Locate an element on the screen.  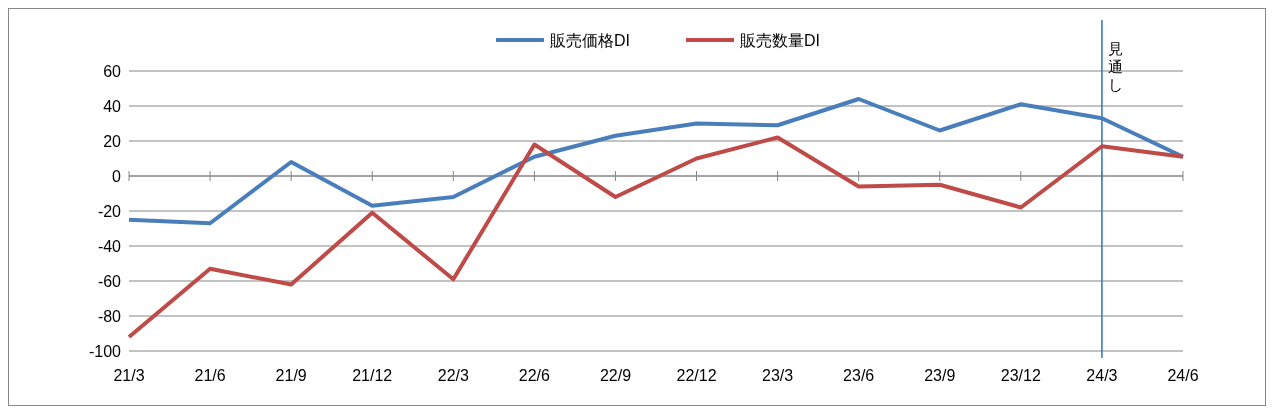
y-tick-label: -80 is located at coordinates (109, 316).